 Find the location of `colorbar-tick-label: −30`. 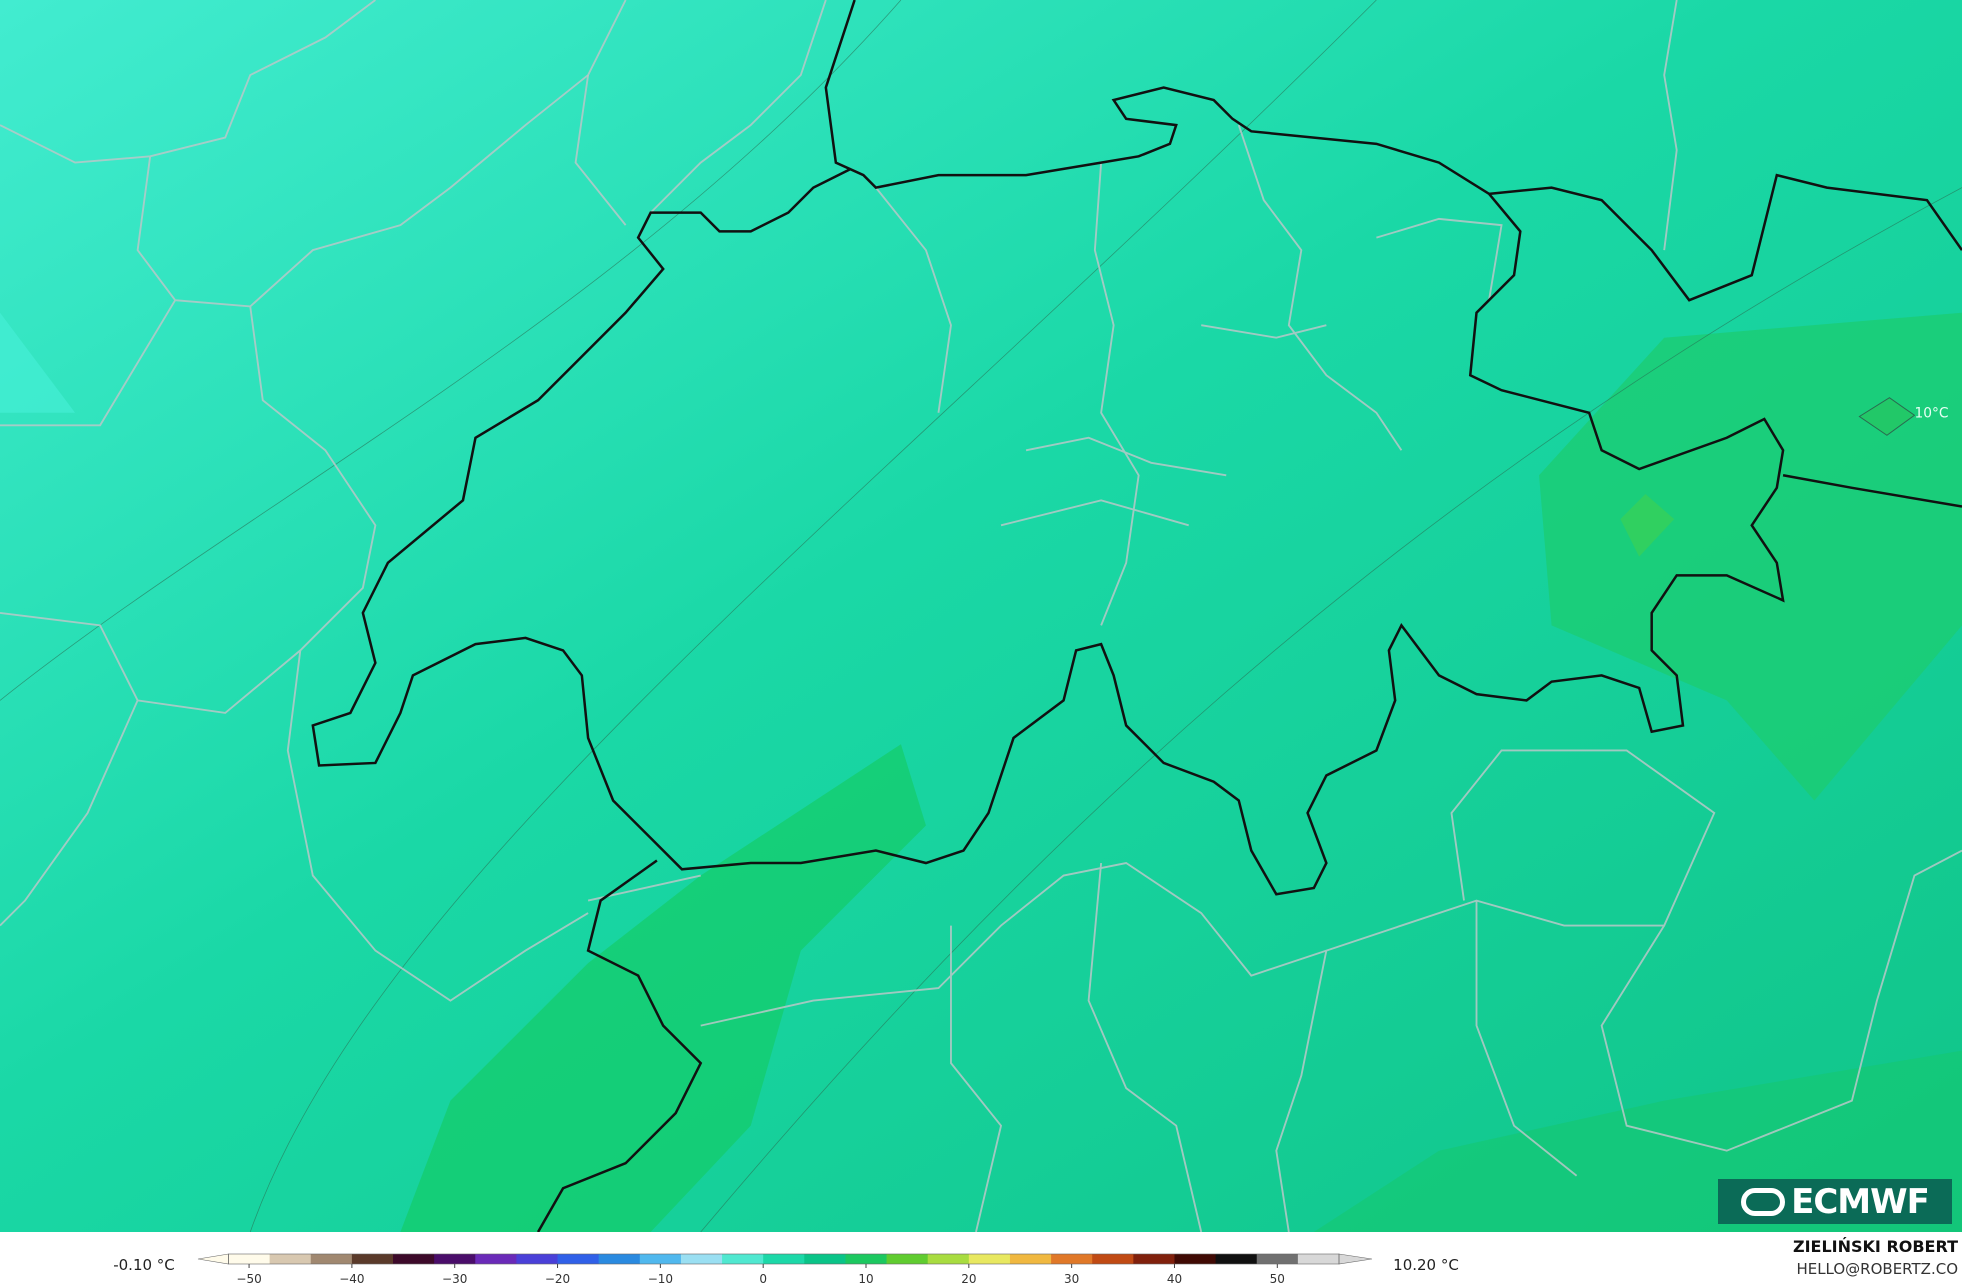

colorbar-tick-label: −30 is located at coordinates (454, 1279).